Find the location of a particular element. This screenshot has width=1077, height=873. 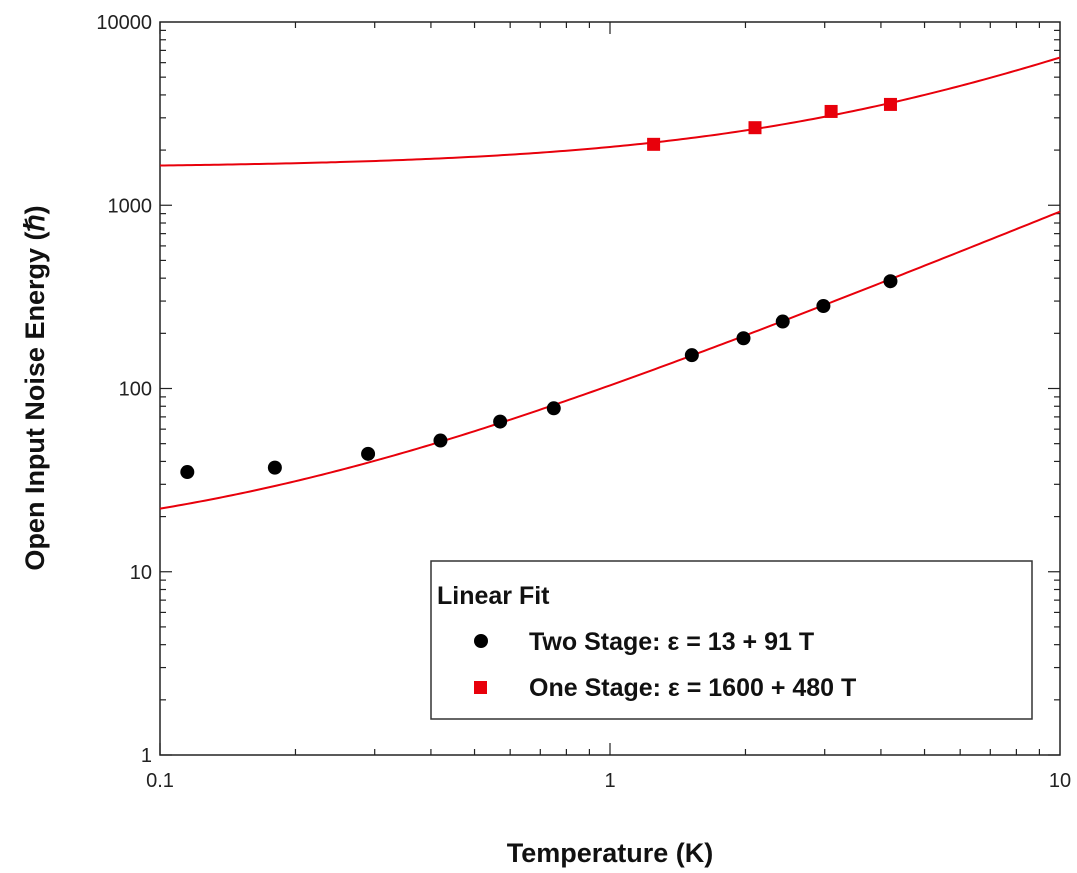

legend-title: Linear Fit is located at coordinates (493, 596).